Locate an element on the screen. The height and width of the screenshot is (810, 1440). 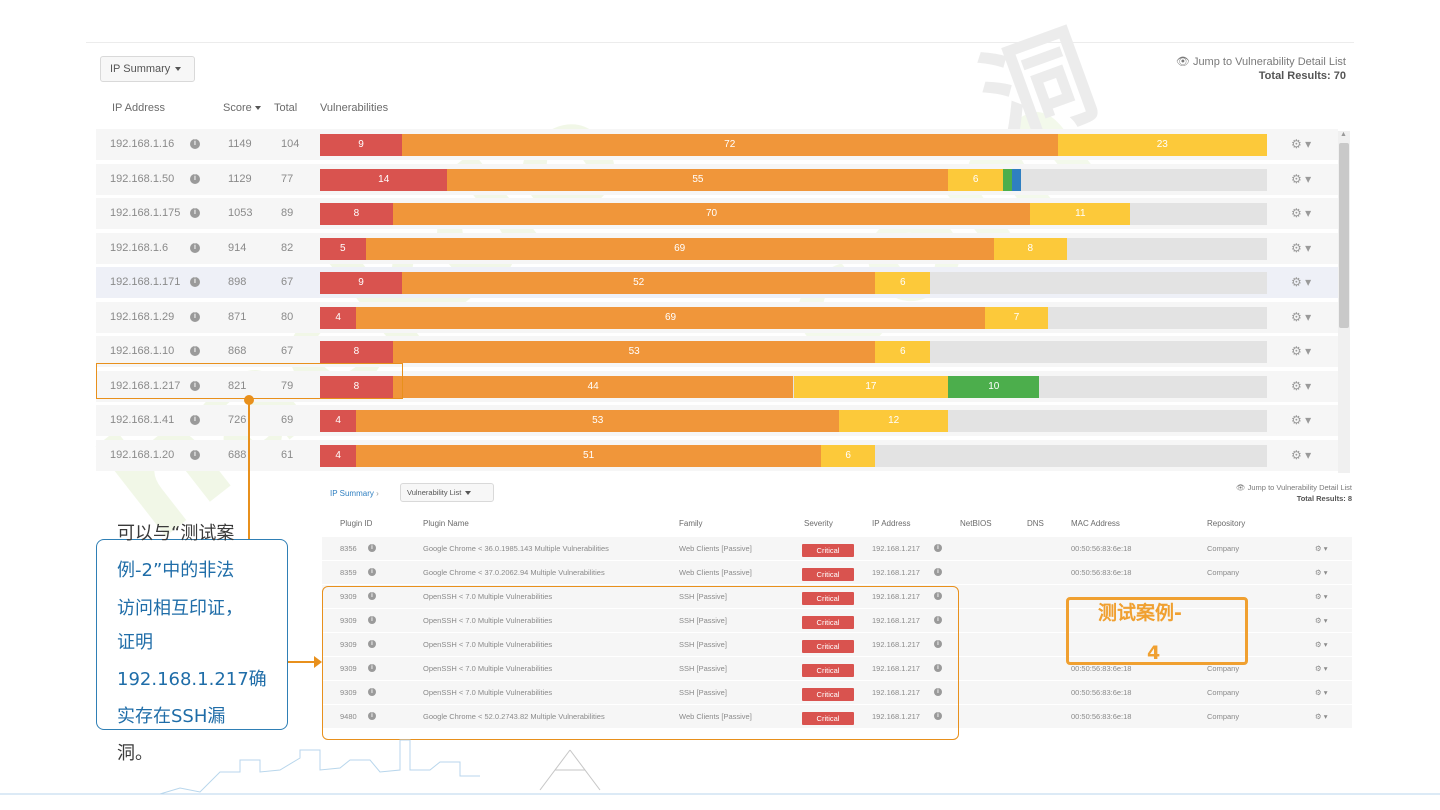
breadcrumb: IP Summary › is located at coordinates (354, 493).